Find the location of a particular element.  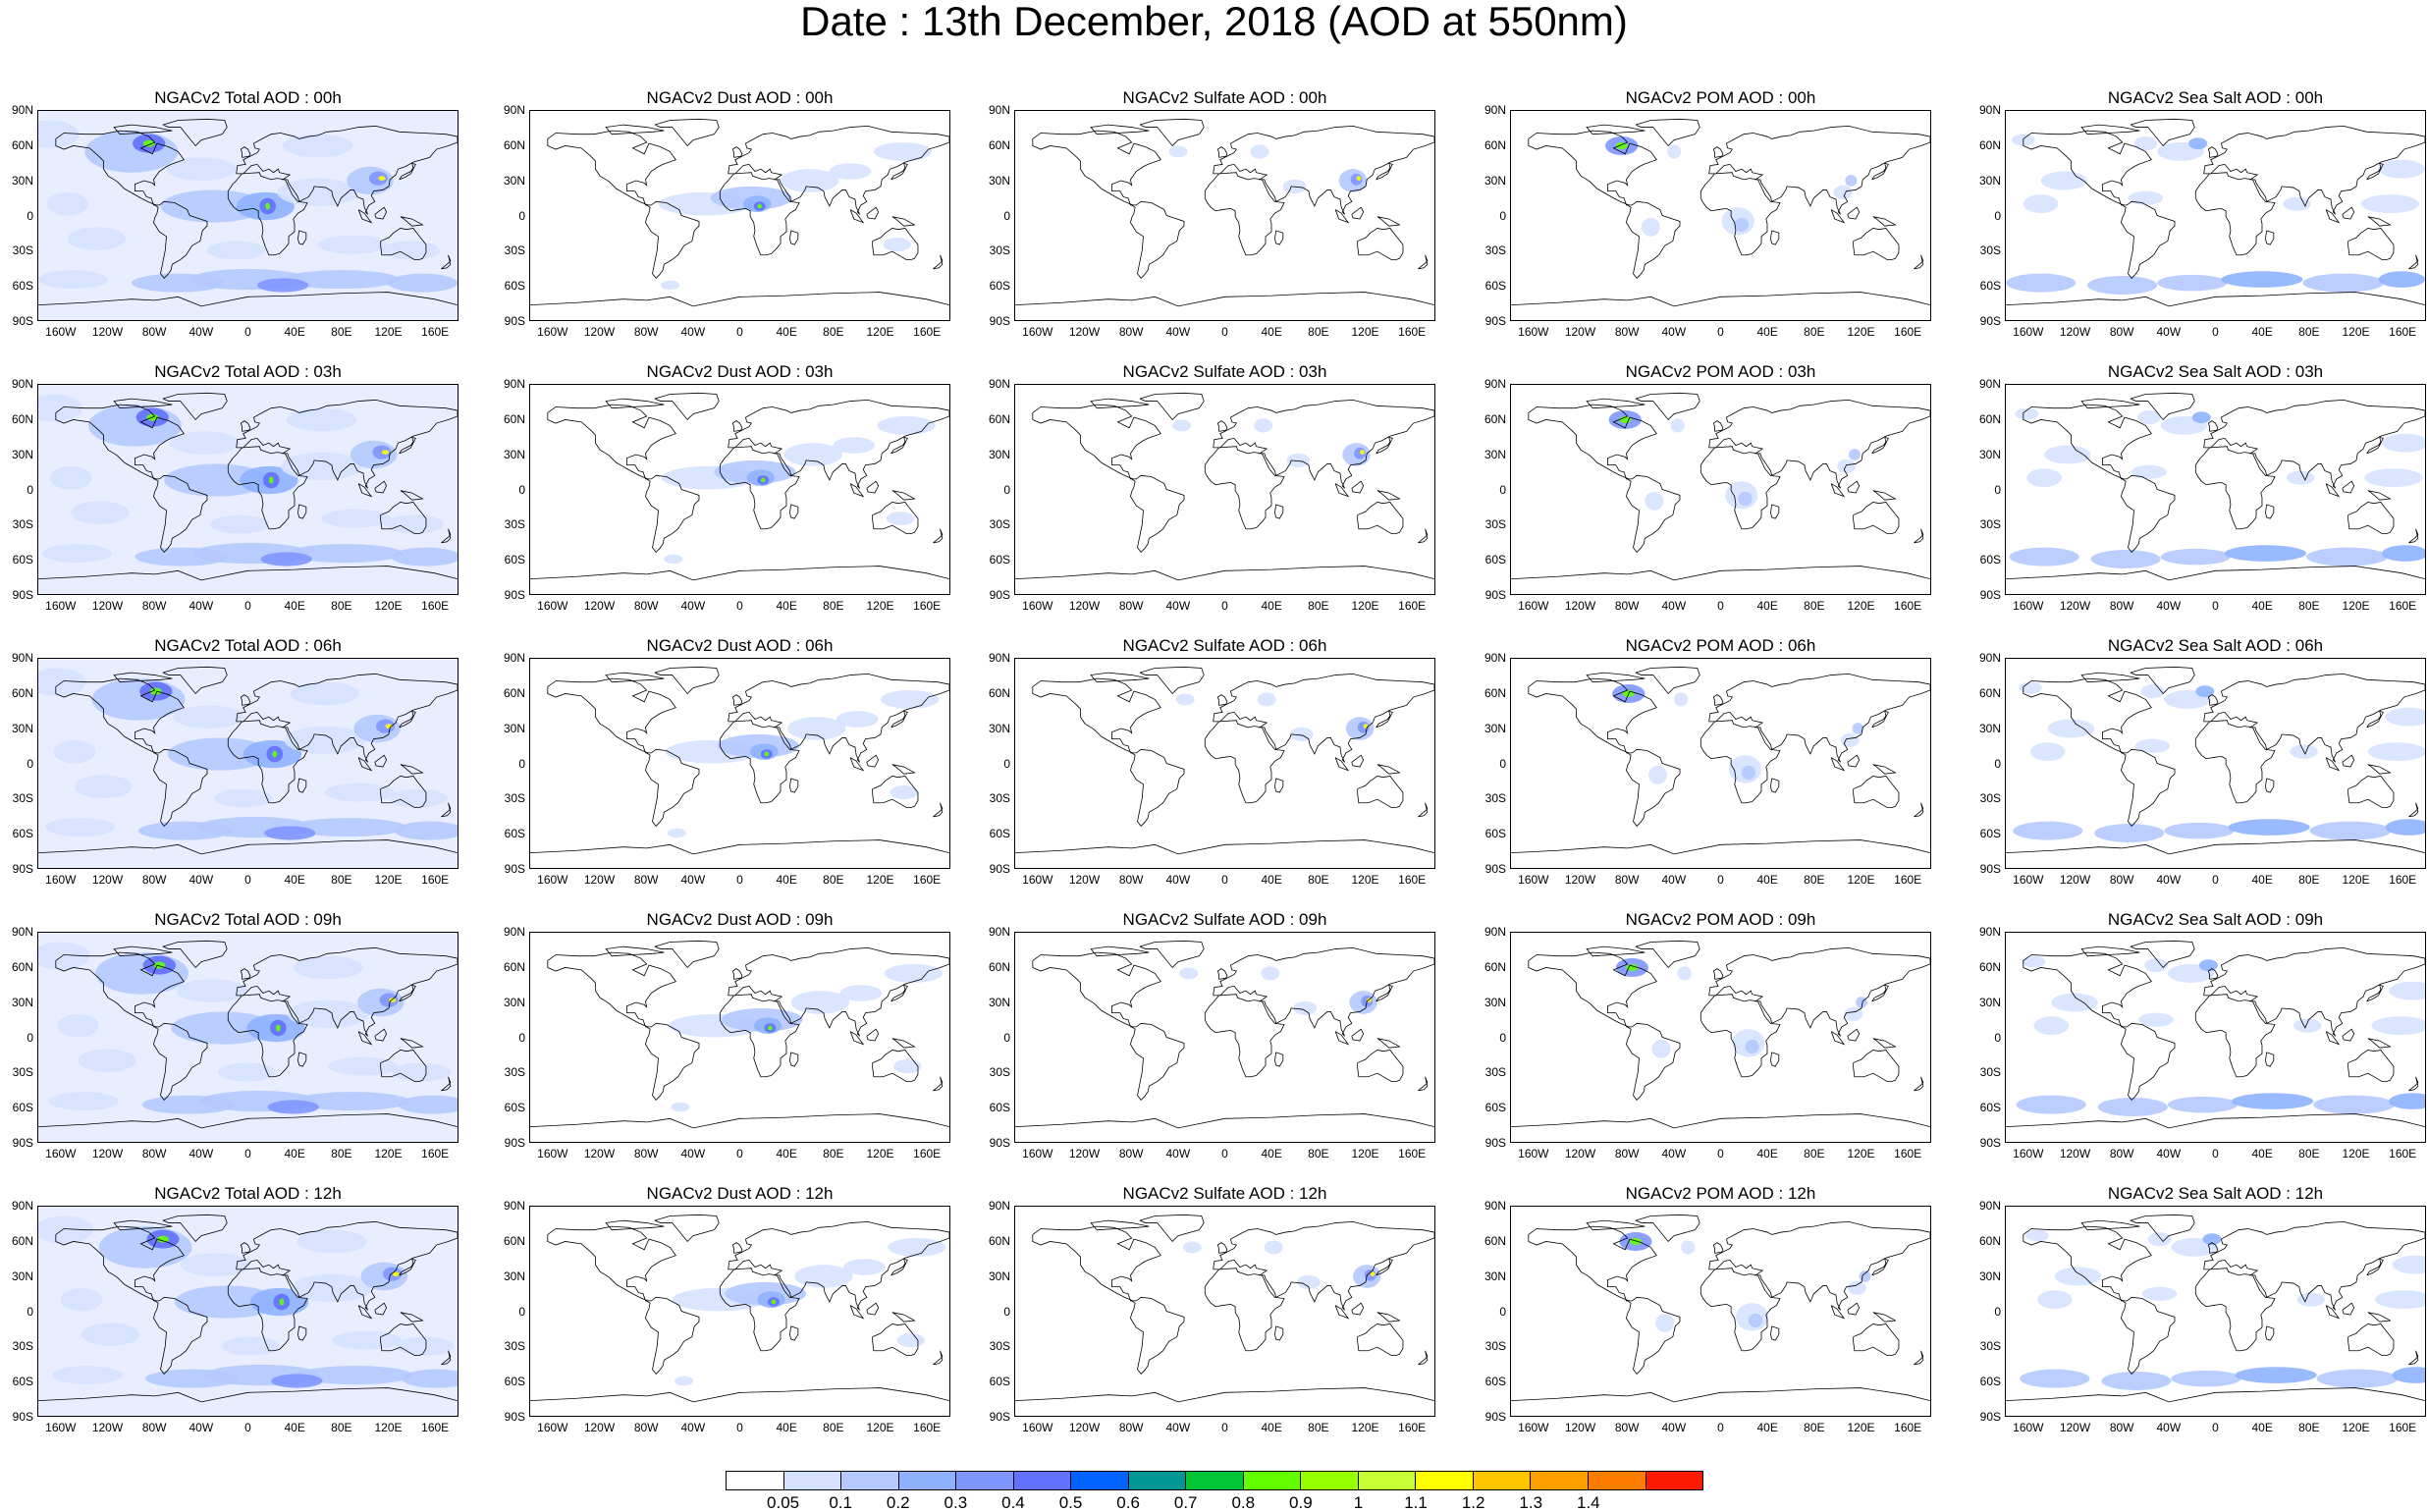

colorbar-swatch is located at coordinates (1157, 1480).